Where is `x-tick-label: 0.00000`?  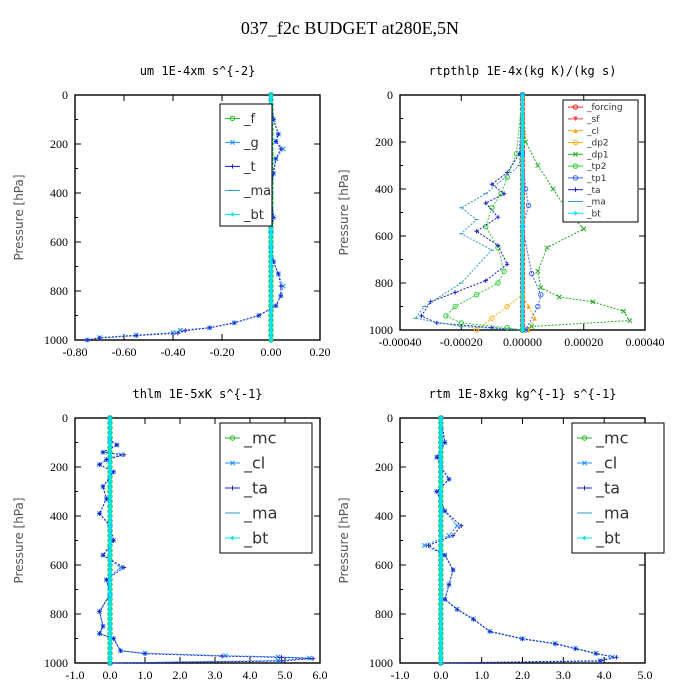
x-tick-label: 0.00000 is located at coordinates (522, 342).